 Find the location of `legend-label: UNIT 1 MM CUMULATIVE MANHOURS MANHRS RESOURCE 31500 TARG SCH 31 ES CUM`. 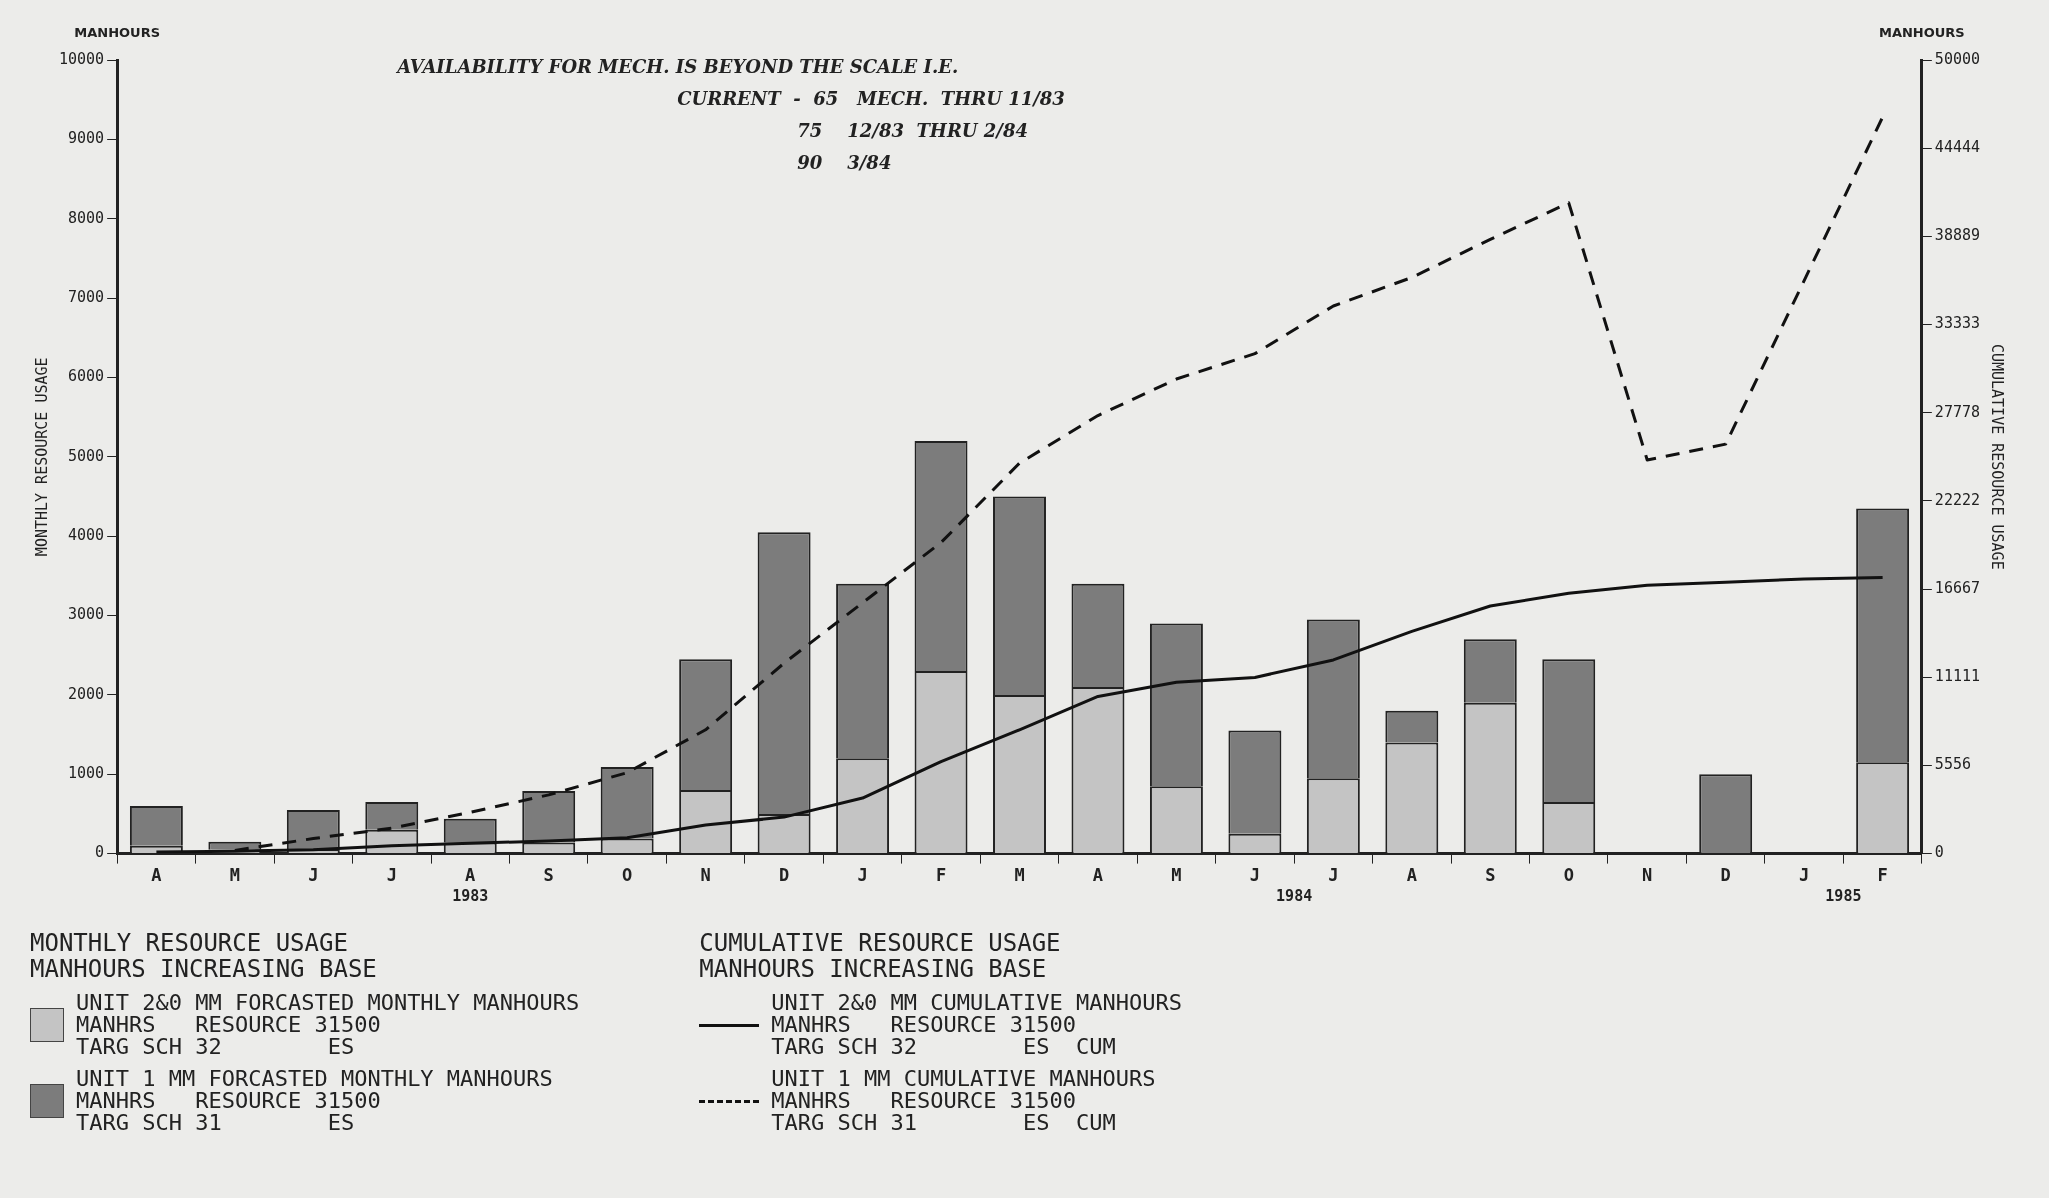

legend-label: UNIT 1 MM CUMULATIVE MANHOURS MANHRS RESOURCE 31500 TARG SCH 31 ES CUM is located at coordinates (963, 1100).